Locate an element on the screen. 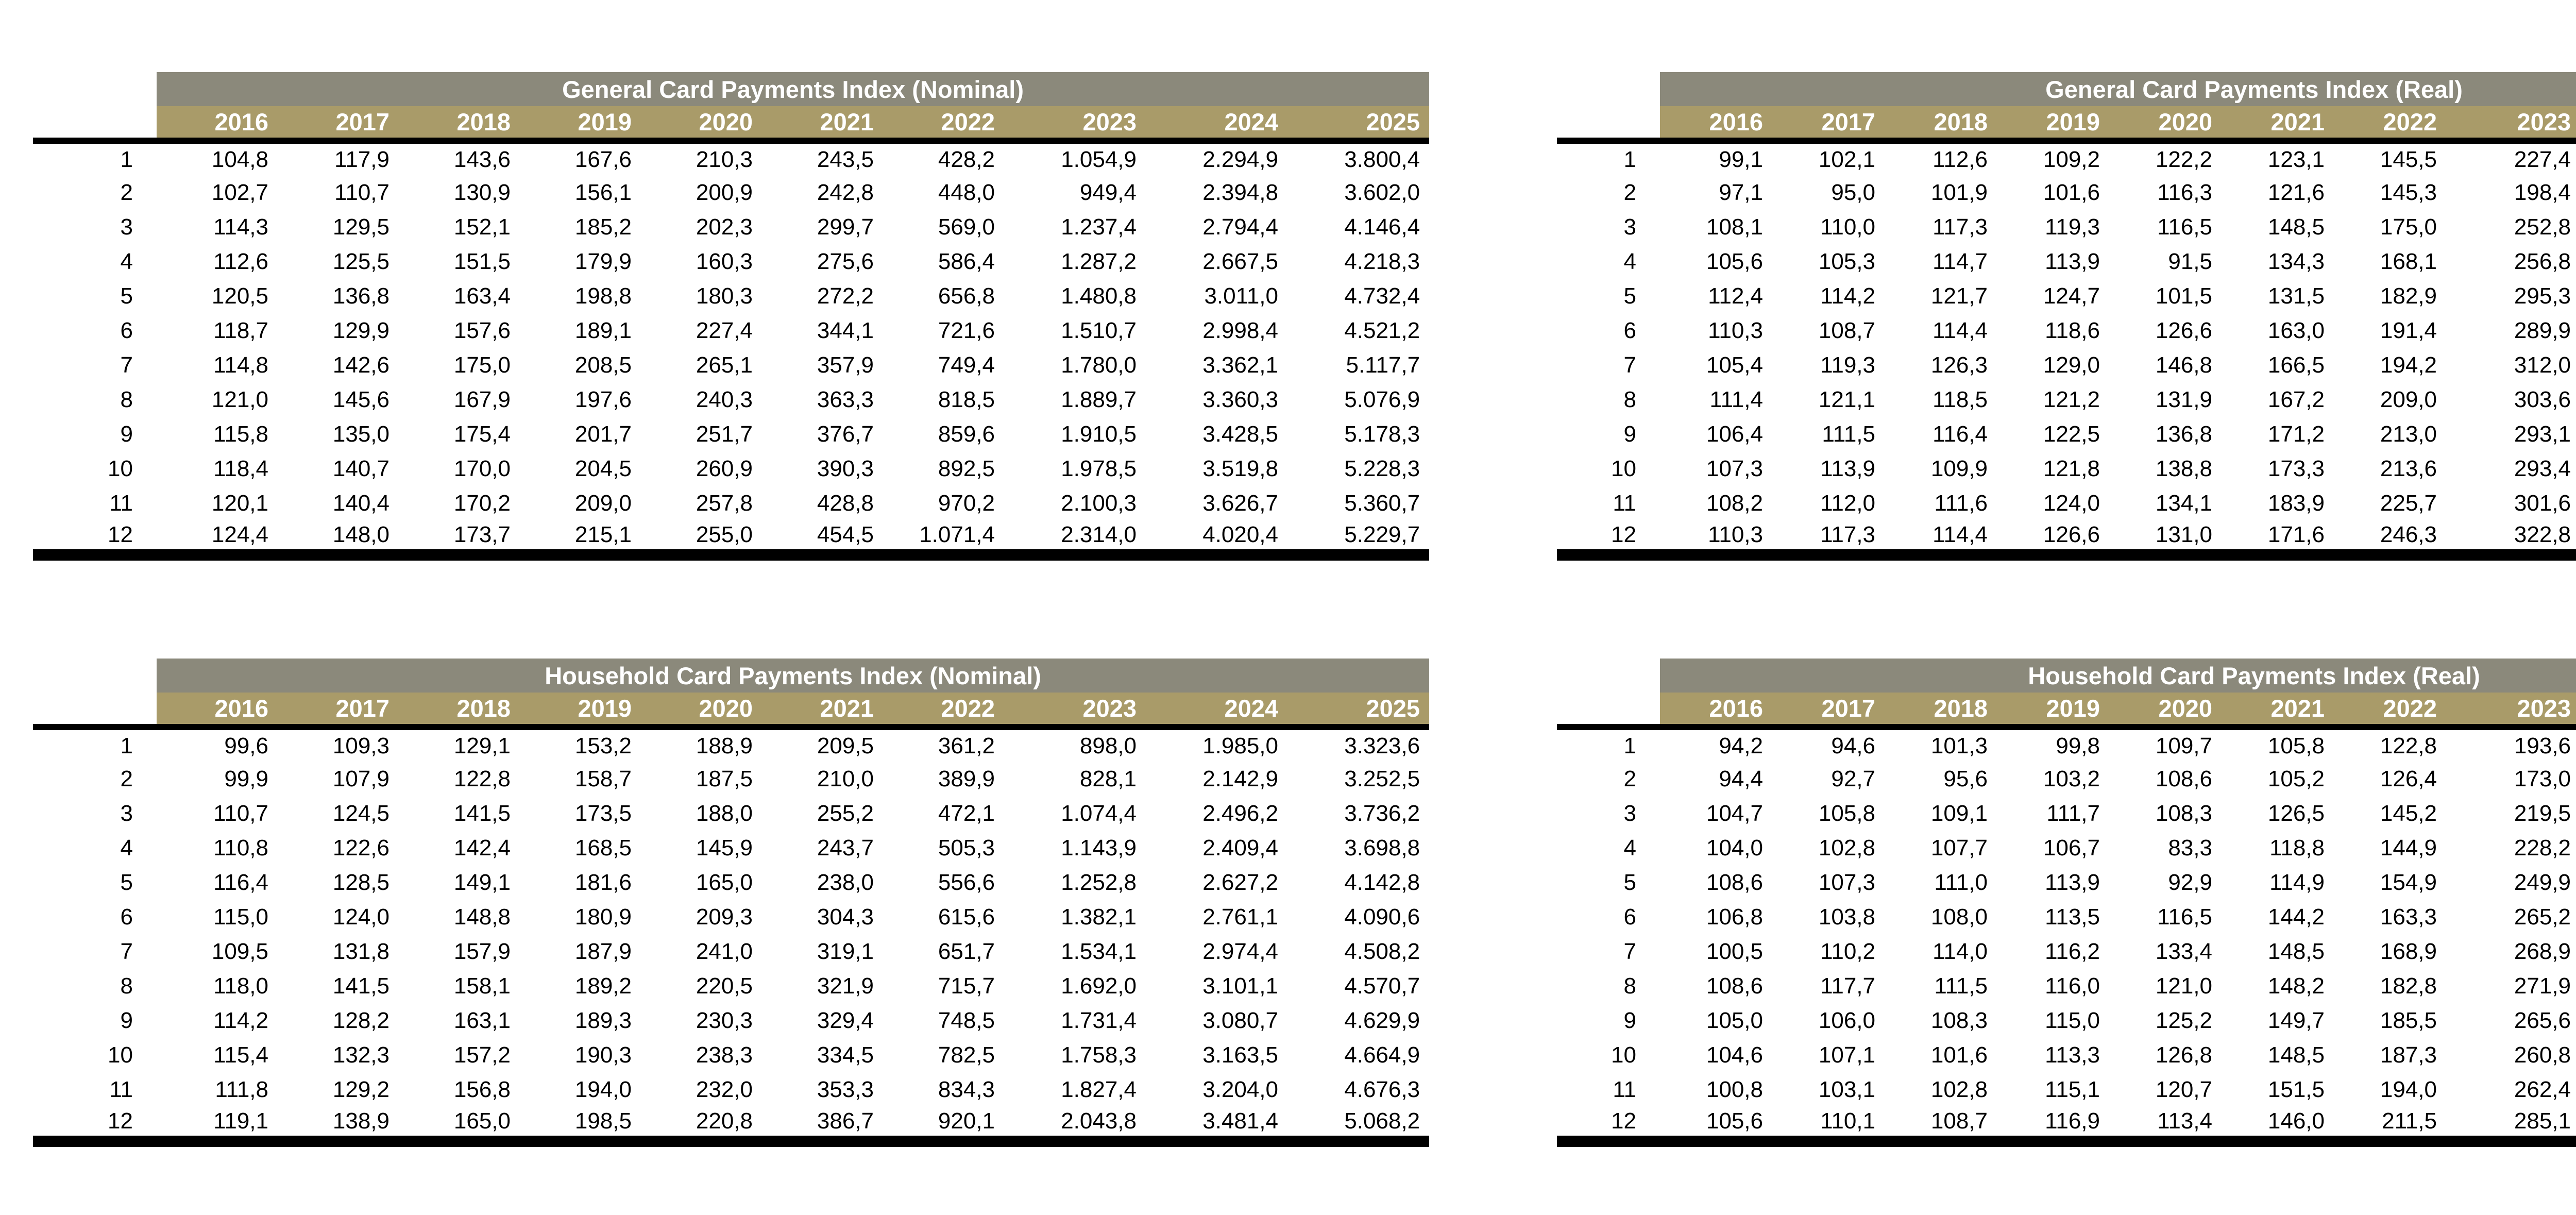 The width and height of the screenshot is (2576, 1215). year-header: 2018 is located at coordinates (459, 125).